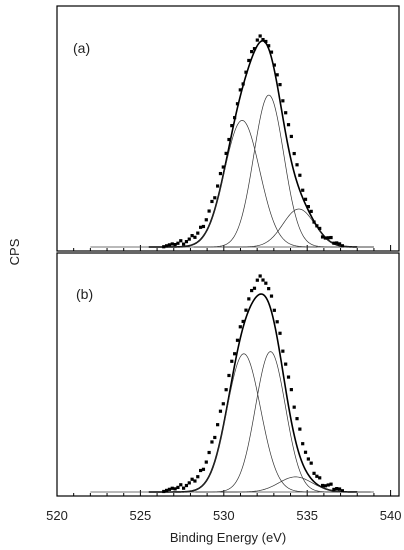  What do you see at coordinates (228, 537) in the screenshot?
I see `x-axis-label: Binding Energy (eV)` at bounding box center [228, 537].